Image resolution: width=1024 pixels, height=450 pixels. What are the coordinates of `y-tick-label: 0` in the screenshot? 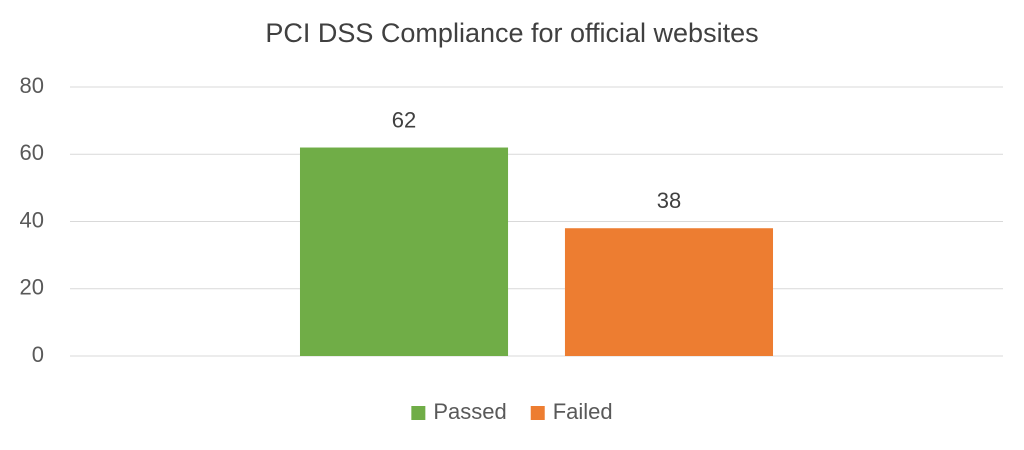 It's located at (38, 354).